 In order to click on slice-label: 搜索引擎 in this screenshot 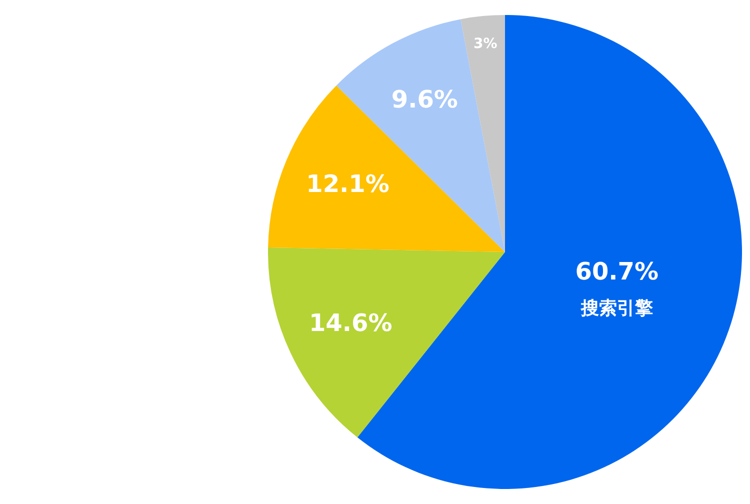, I will do `click(617, 308)`.